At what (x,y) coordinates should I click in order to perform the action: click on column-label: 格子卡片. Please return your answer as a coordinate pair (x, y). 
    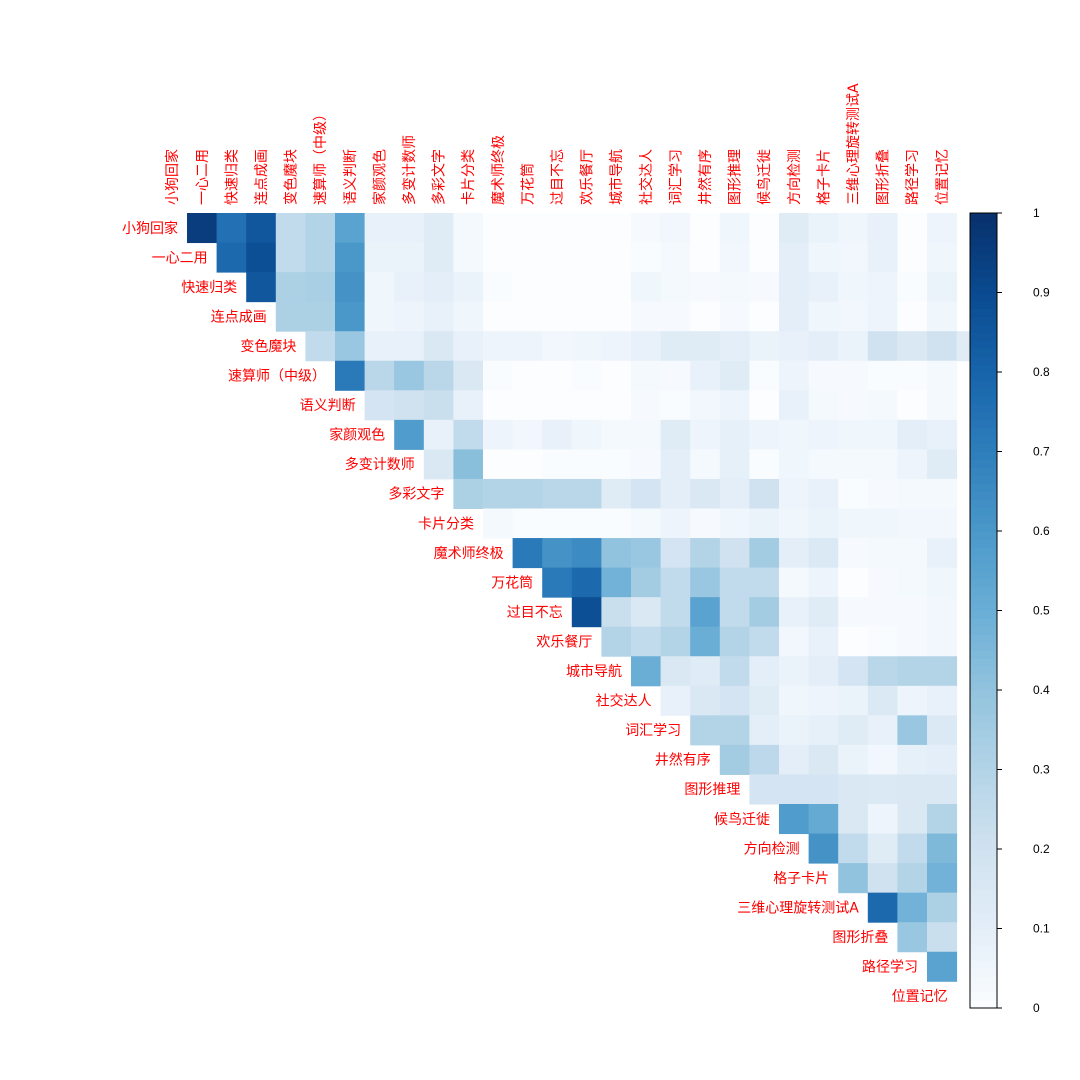
    Looking at the image, I should click on (824, 177).